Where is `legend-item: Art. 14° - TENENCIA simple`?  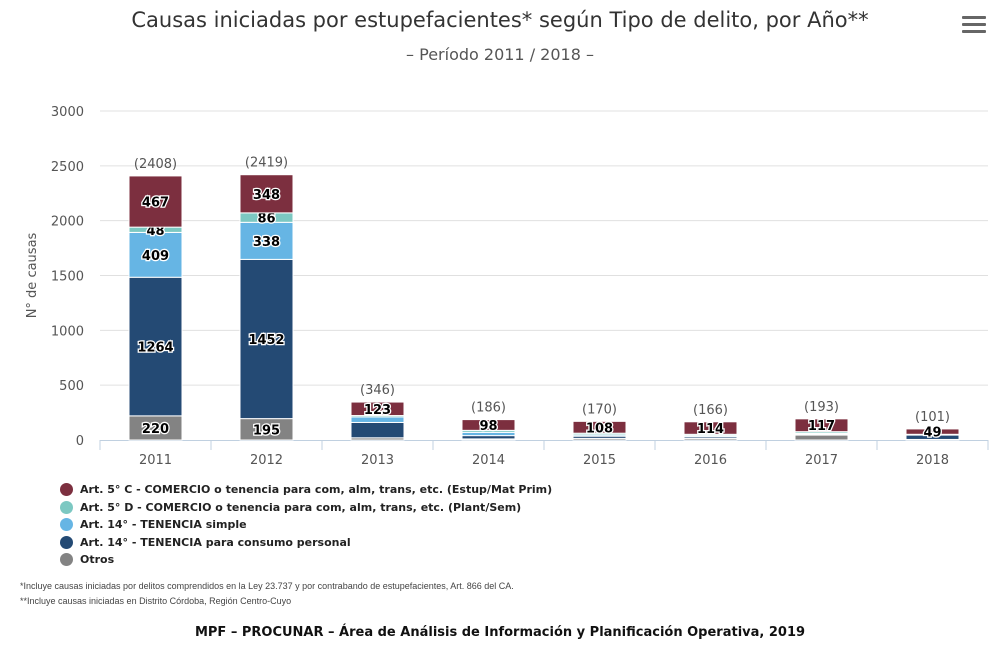 legend-item: Art. 14° - TENENCIA simple is located at coordinates (306, 525).